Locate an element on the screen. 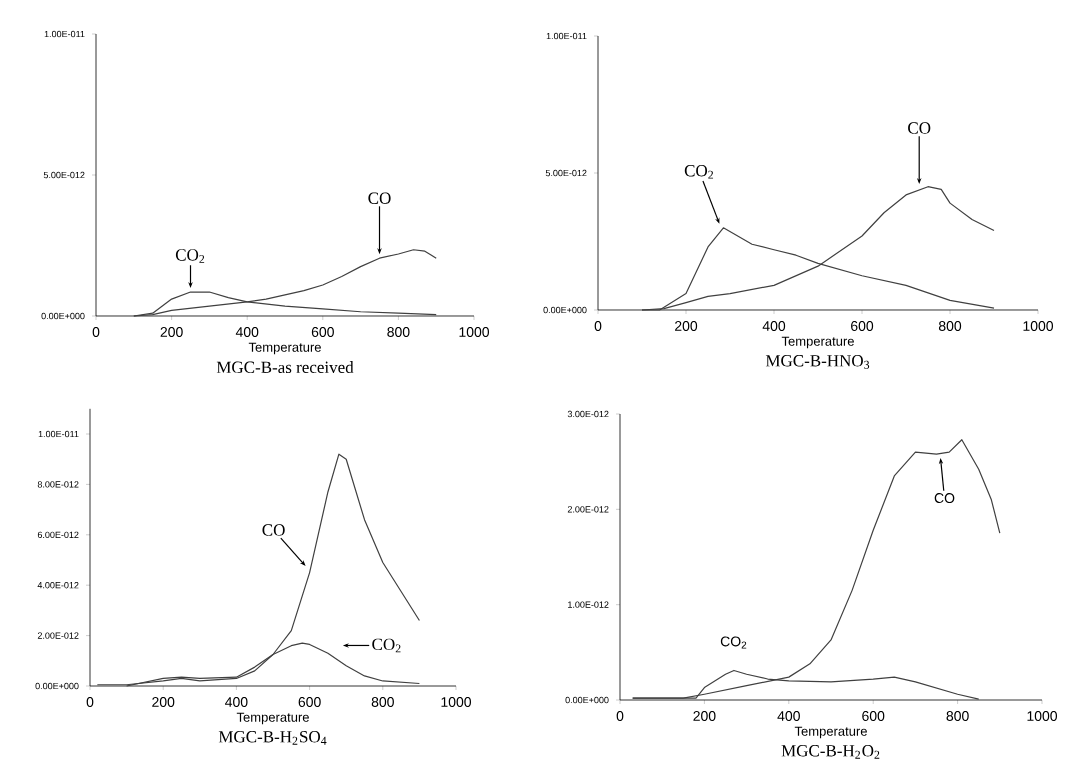 This screenshot has height=784, width=1074. text: MGC-B-HNO$_{3}$ is located at coordinates (817, 362).